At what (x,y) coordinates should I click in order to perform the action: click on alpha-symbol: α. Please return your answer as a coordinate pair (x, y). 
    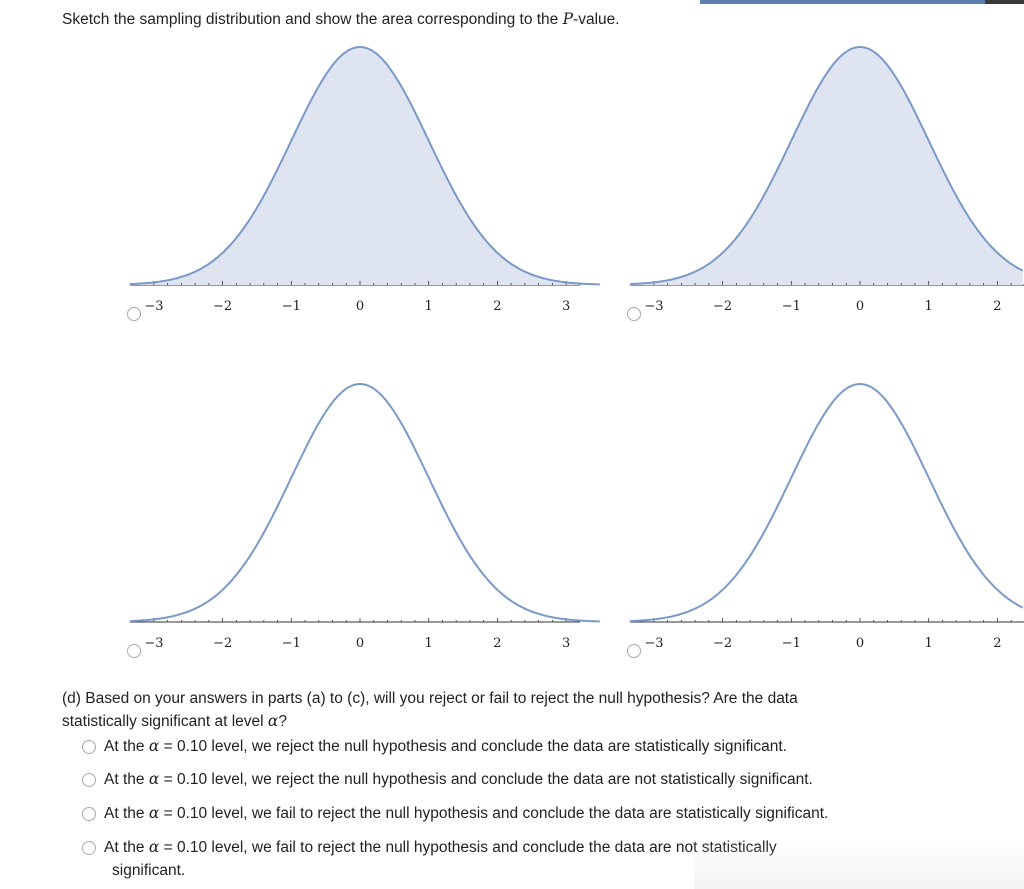
    Looking at the image, I should click on (273, 721).